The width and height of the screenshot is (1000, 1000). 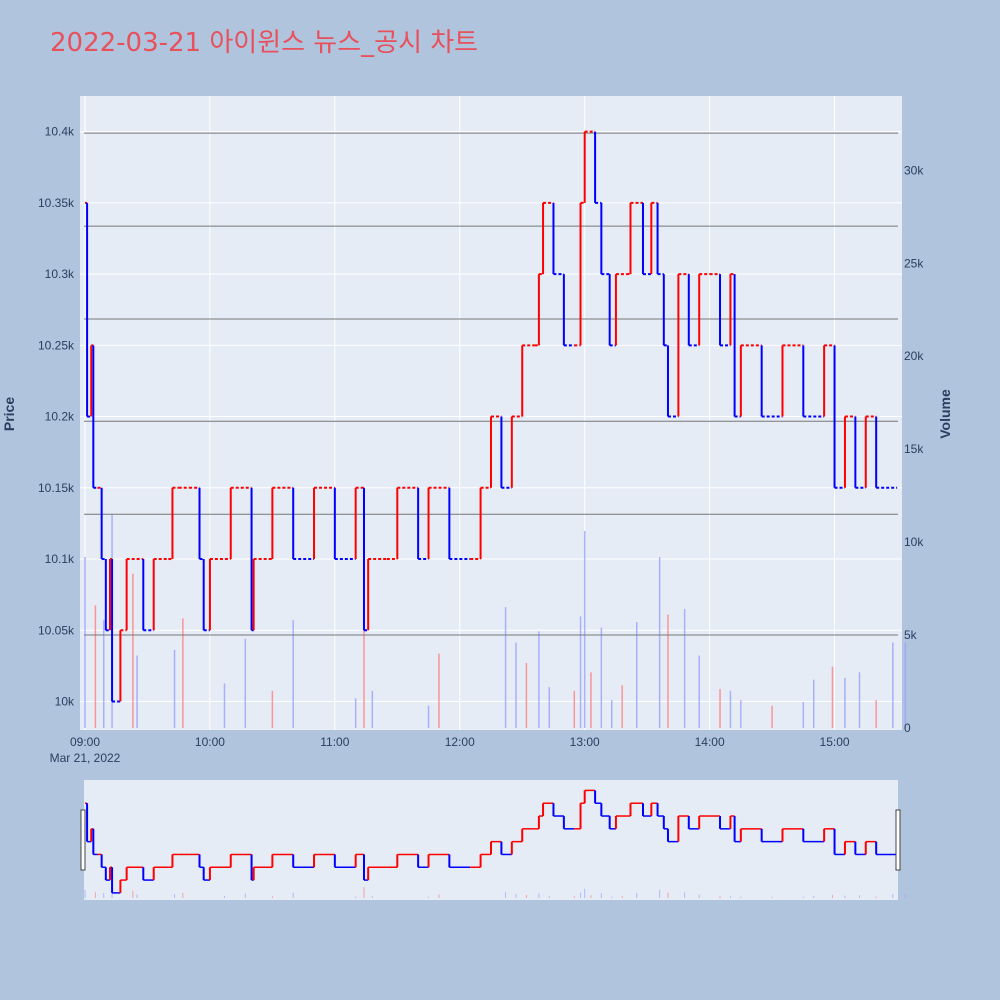 I want to click on price-tick-label: 10.25k, so click(x=56, y=345).